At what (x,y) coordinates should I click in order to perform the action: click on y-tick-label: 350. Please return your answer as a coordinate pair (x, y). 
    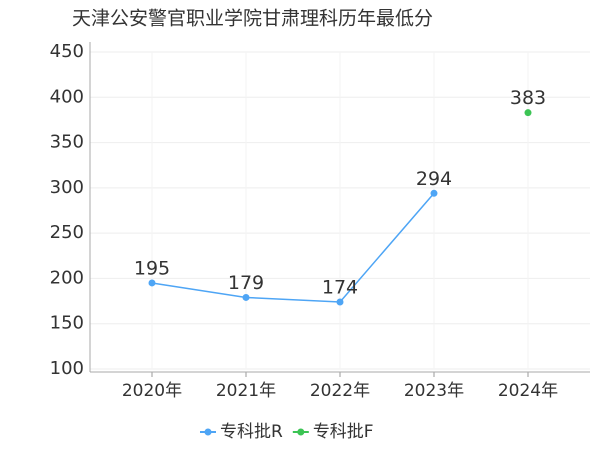
    Looking at the image, I should click on (67, 142).